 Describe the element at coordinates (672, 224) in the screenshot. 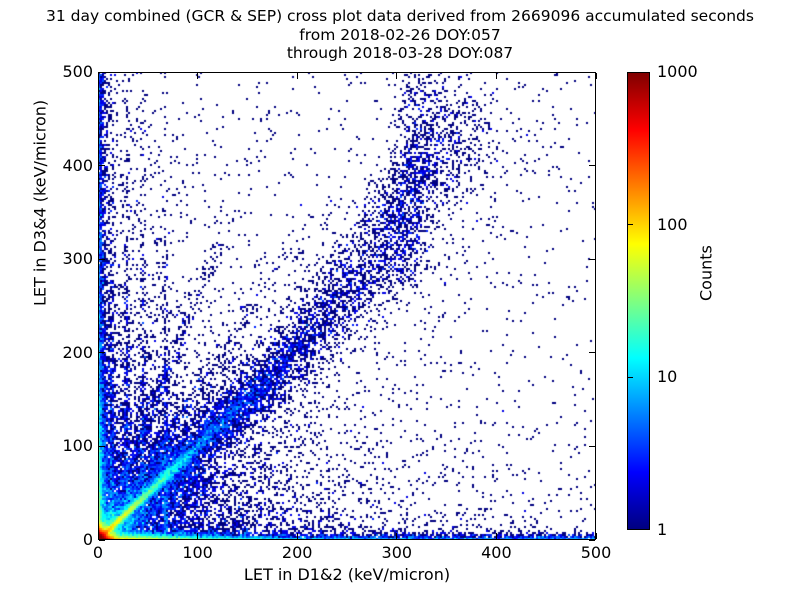

I see `colorbar-tick-label: 100` at that location.